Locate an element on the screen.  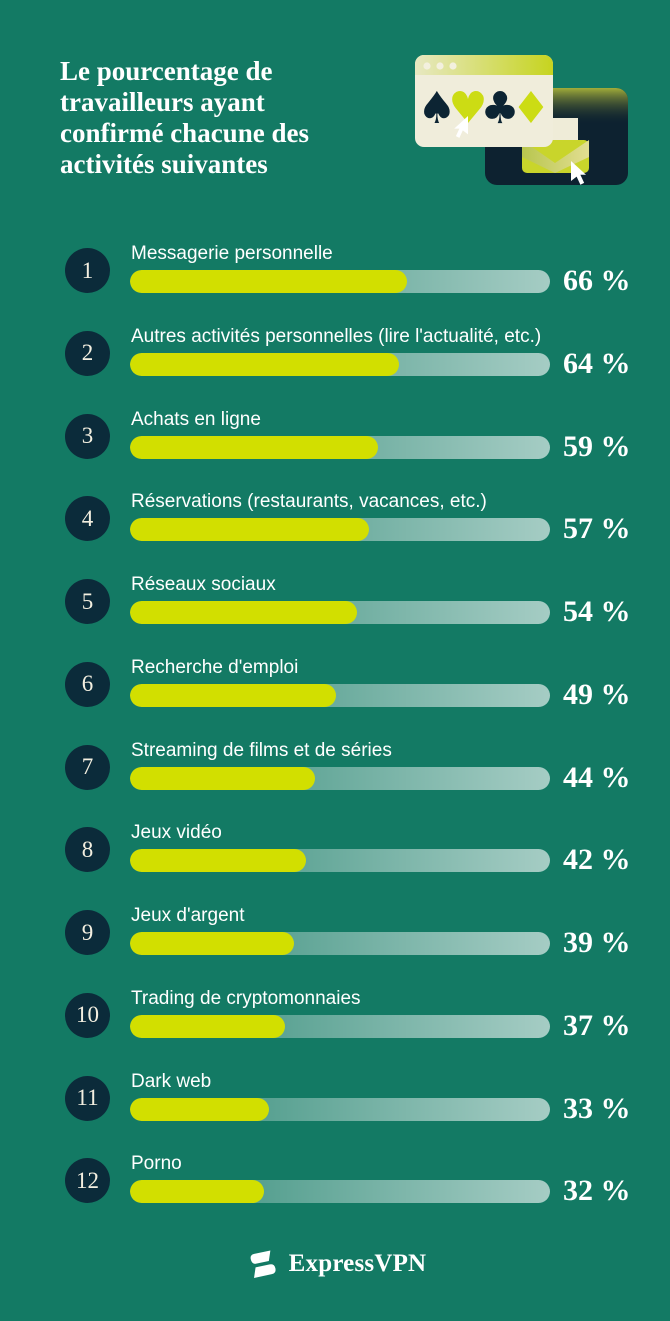
chart-row: 11 Dark web 33 % is located at coordinates (335, 1109).